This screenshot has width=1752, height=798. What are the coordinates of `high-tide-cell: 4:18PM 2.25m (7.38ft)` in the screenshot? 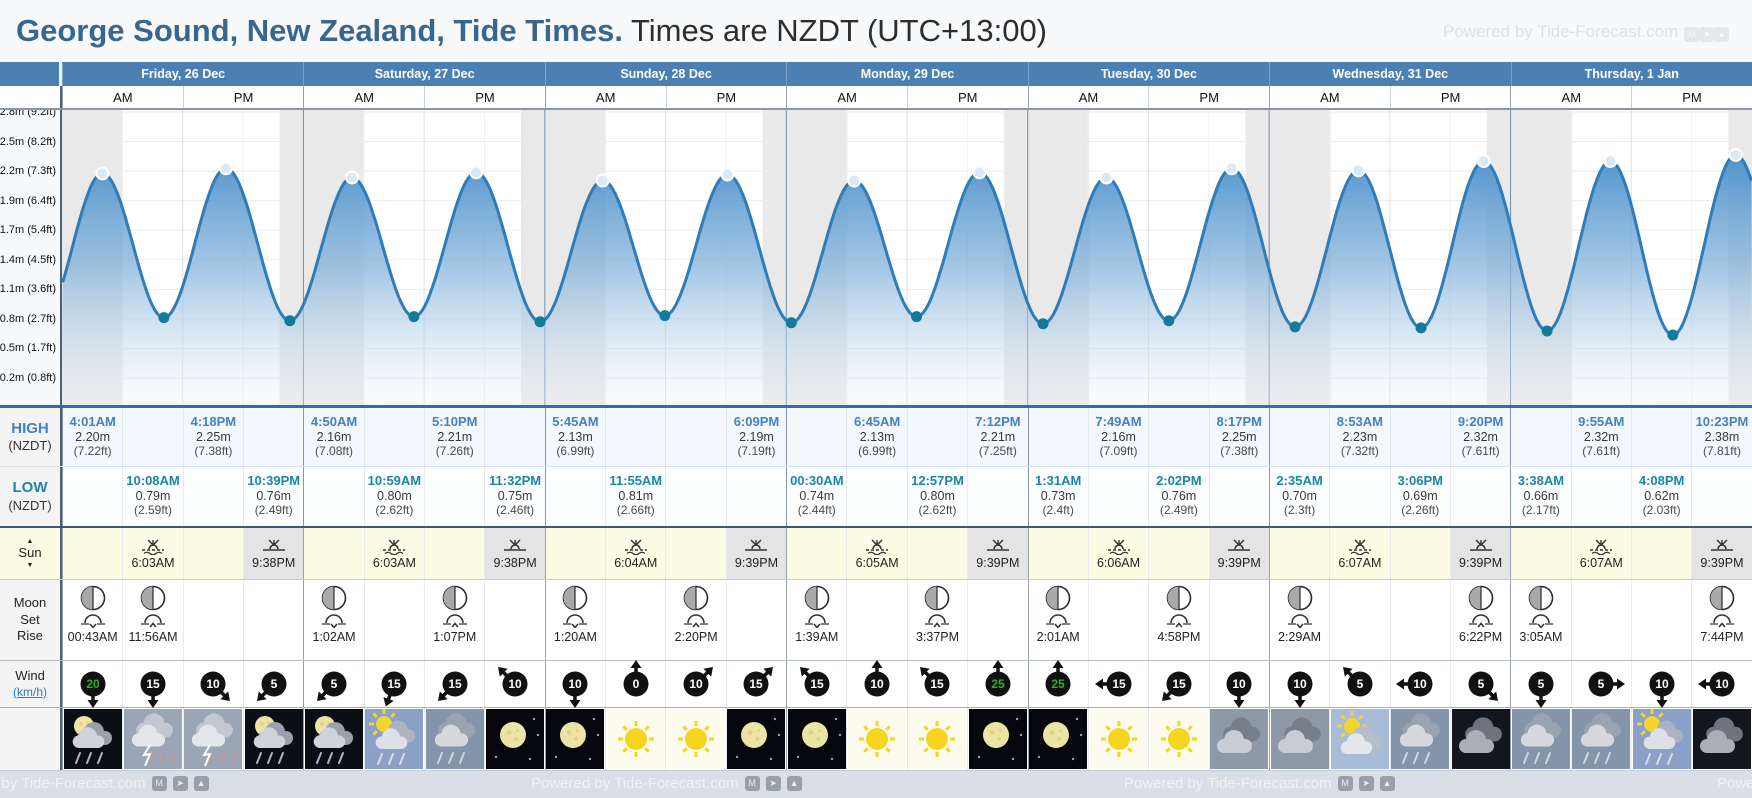 It's located at (212, 437).